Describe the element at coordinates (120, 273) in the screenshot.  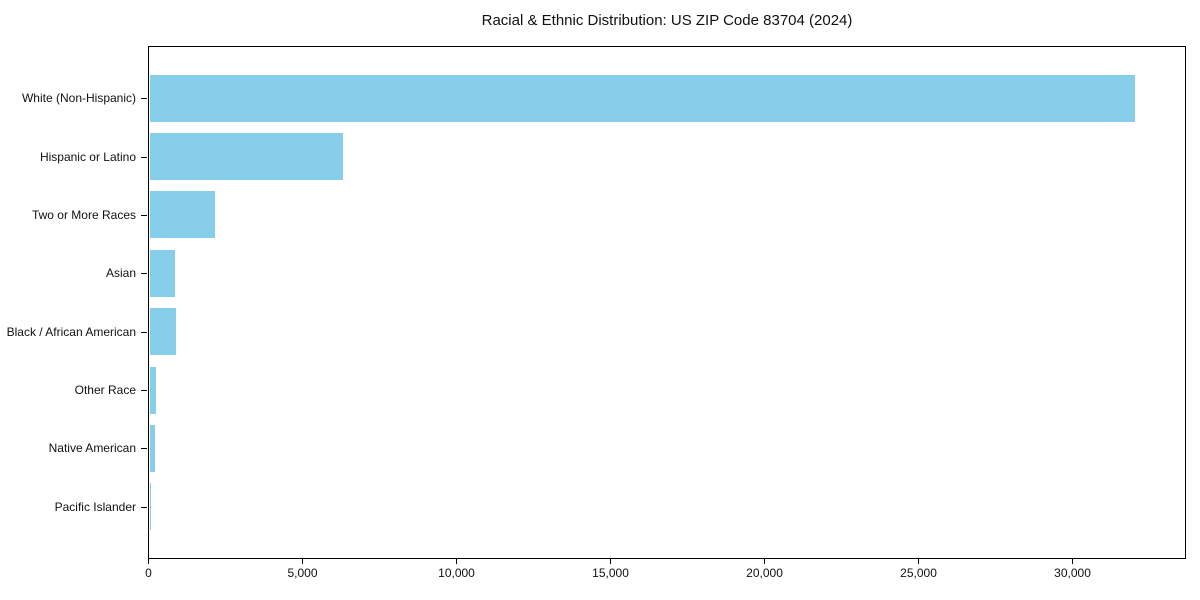
I see `y-tick-label-asian: Asian` at that location.